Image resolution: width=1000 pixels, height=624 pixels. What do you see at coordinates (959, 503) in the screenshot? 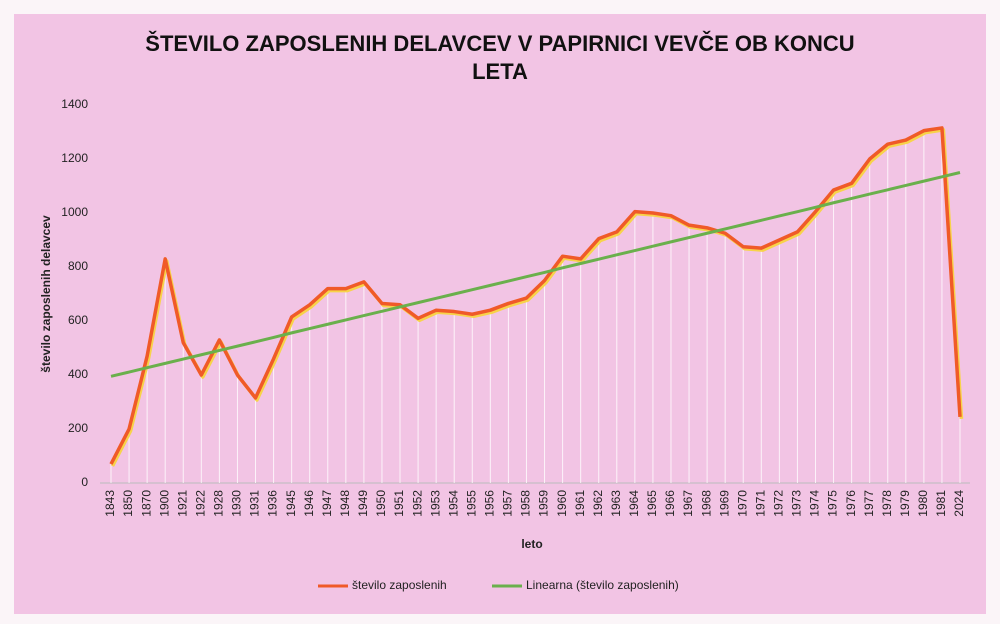
I see `x-tick-label: 2024` at bounding box center [959, 503].